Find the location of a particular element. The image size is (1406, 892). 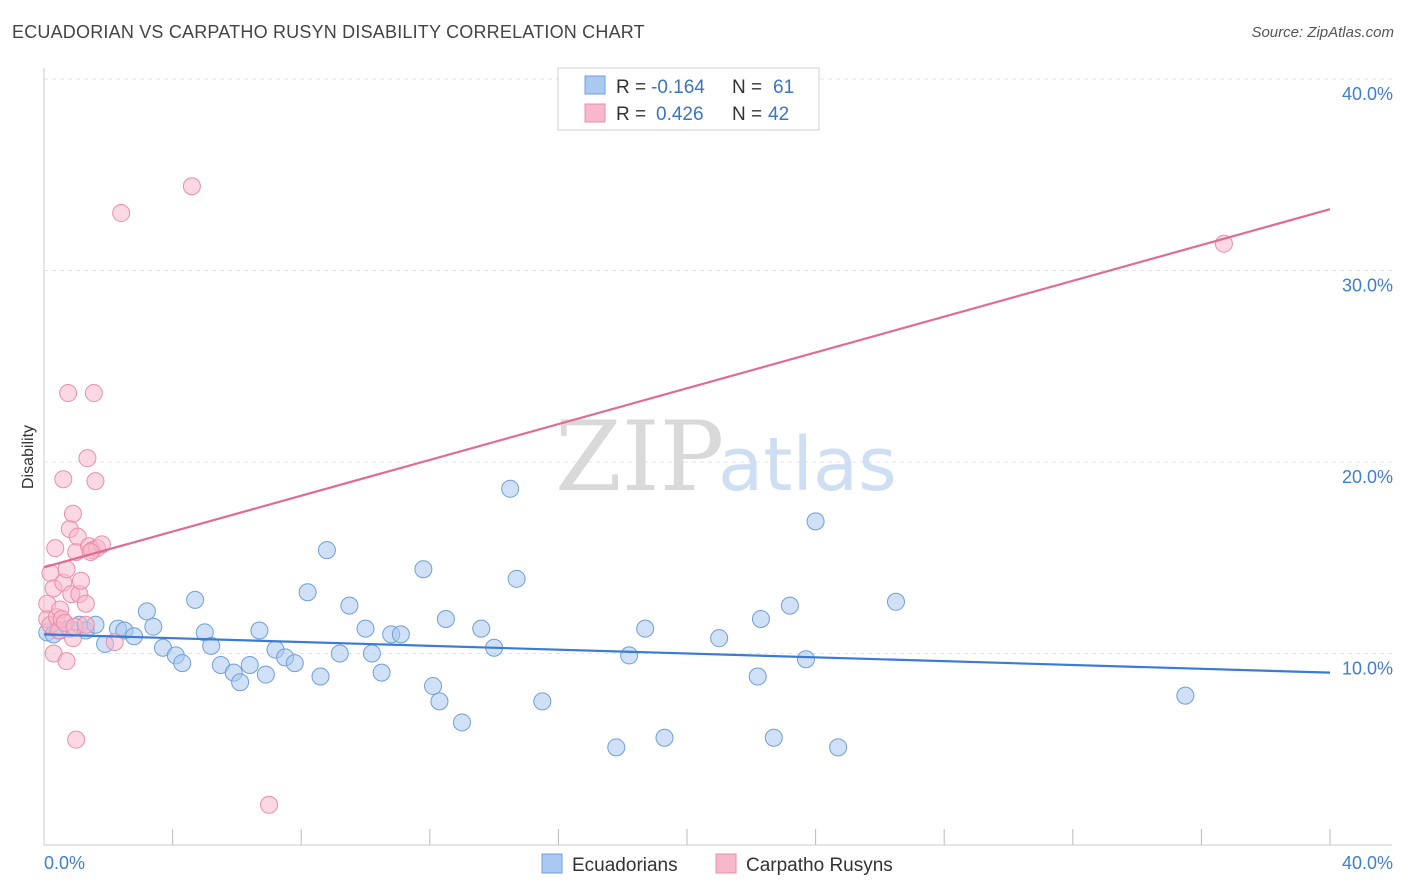

y-tick-label: 30.0% is located at coordinates (1367, 286).